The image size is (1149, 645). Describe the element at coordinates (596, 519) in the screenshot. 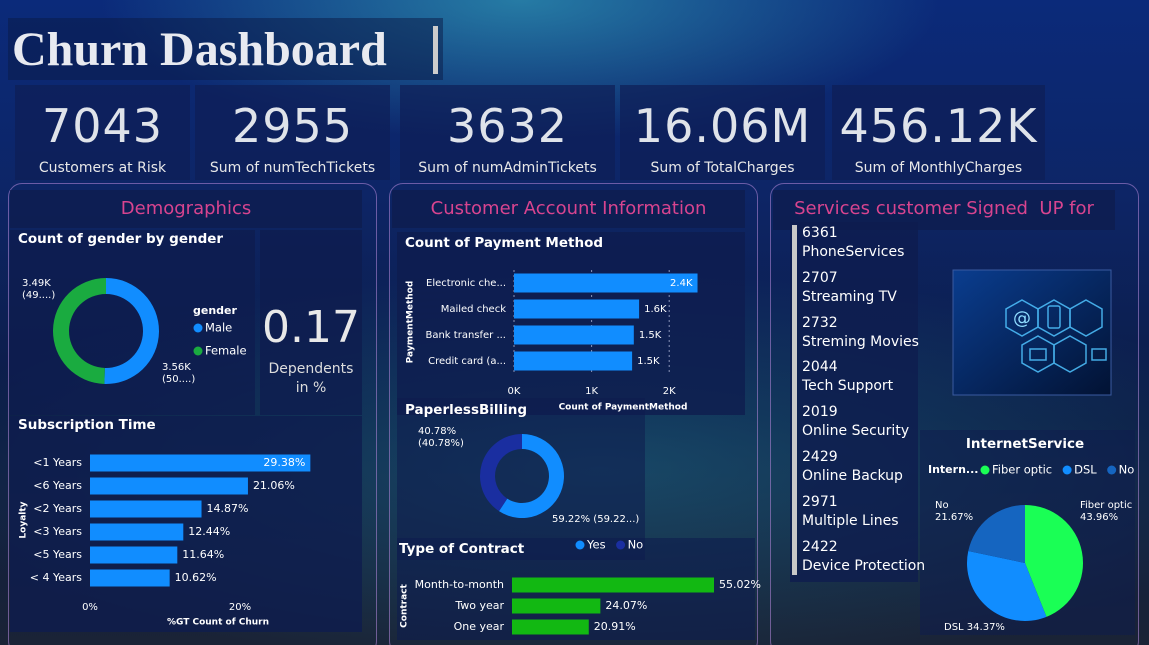

I see `data-label: 59.22% (59.22...)` at that location.